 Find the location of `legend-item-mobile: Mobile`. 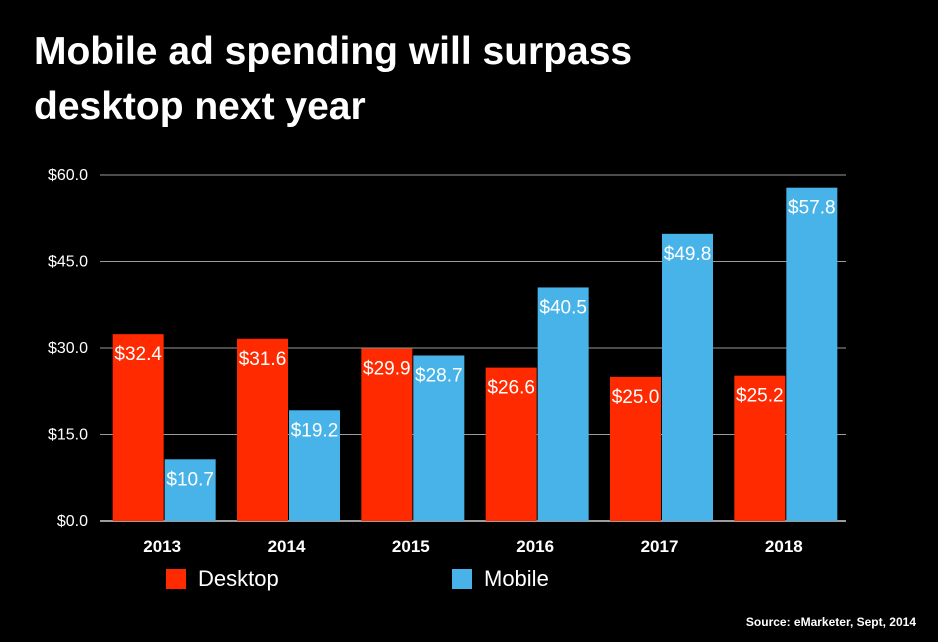

legend-item-mobile: Mobile is located at coordinates (500, 579).